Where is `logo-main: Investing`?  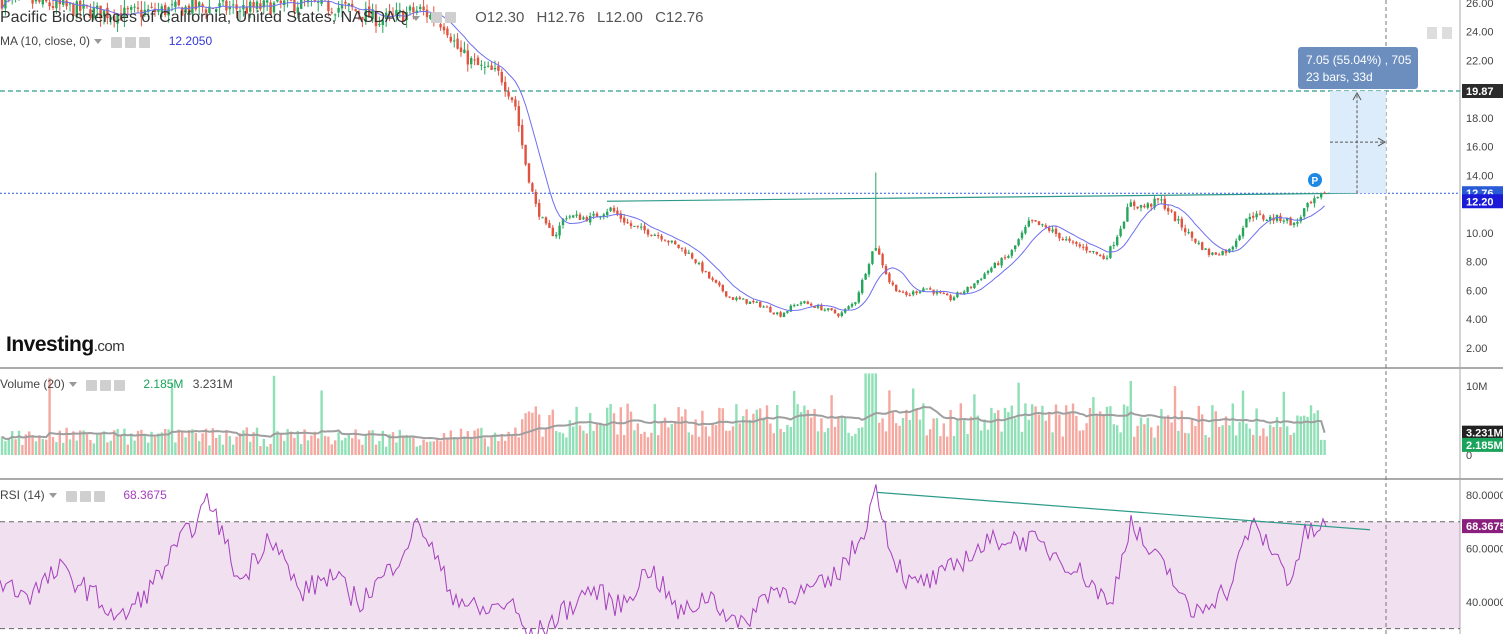
logo-main: Investing is located at coordinates (50, 344).